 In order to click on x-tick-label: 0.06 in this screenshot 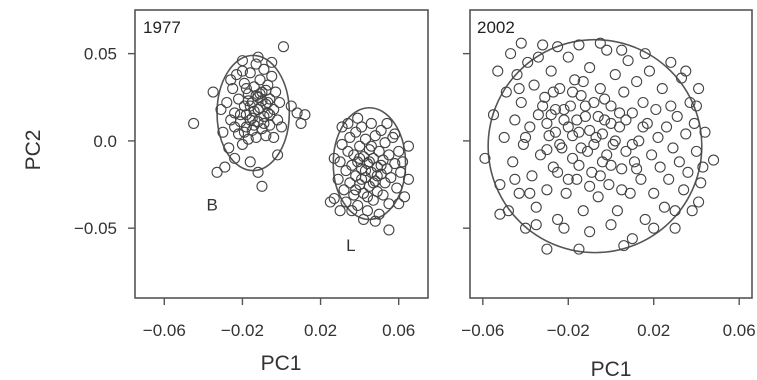, I will do `click(739, 330)`.